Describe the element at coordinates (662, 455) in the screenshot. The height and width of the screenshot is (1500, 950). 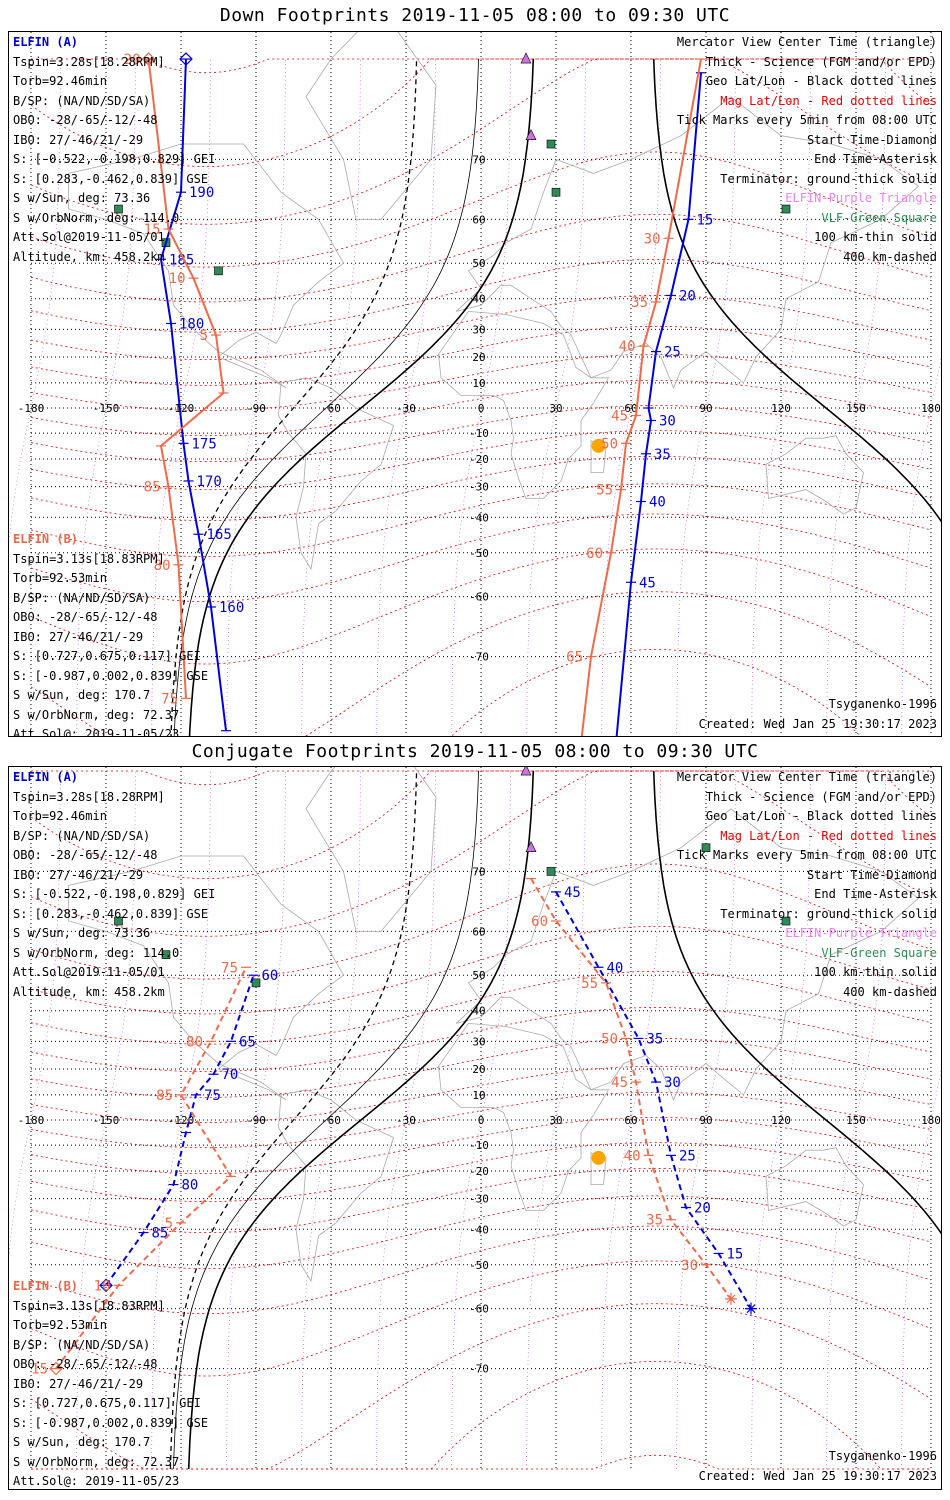
I see `track-tick-label: 35` at that location.